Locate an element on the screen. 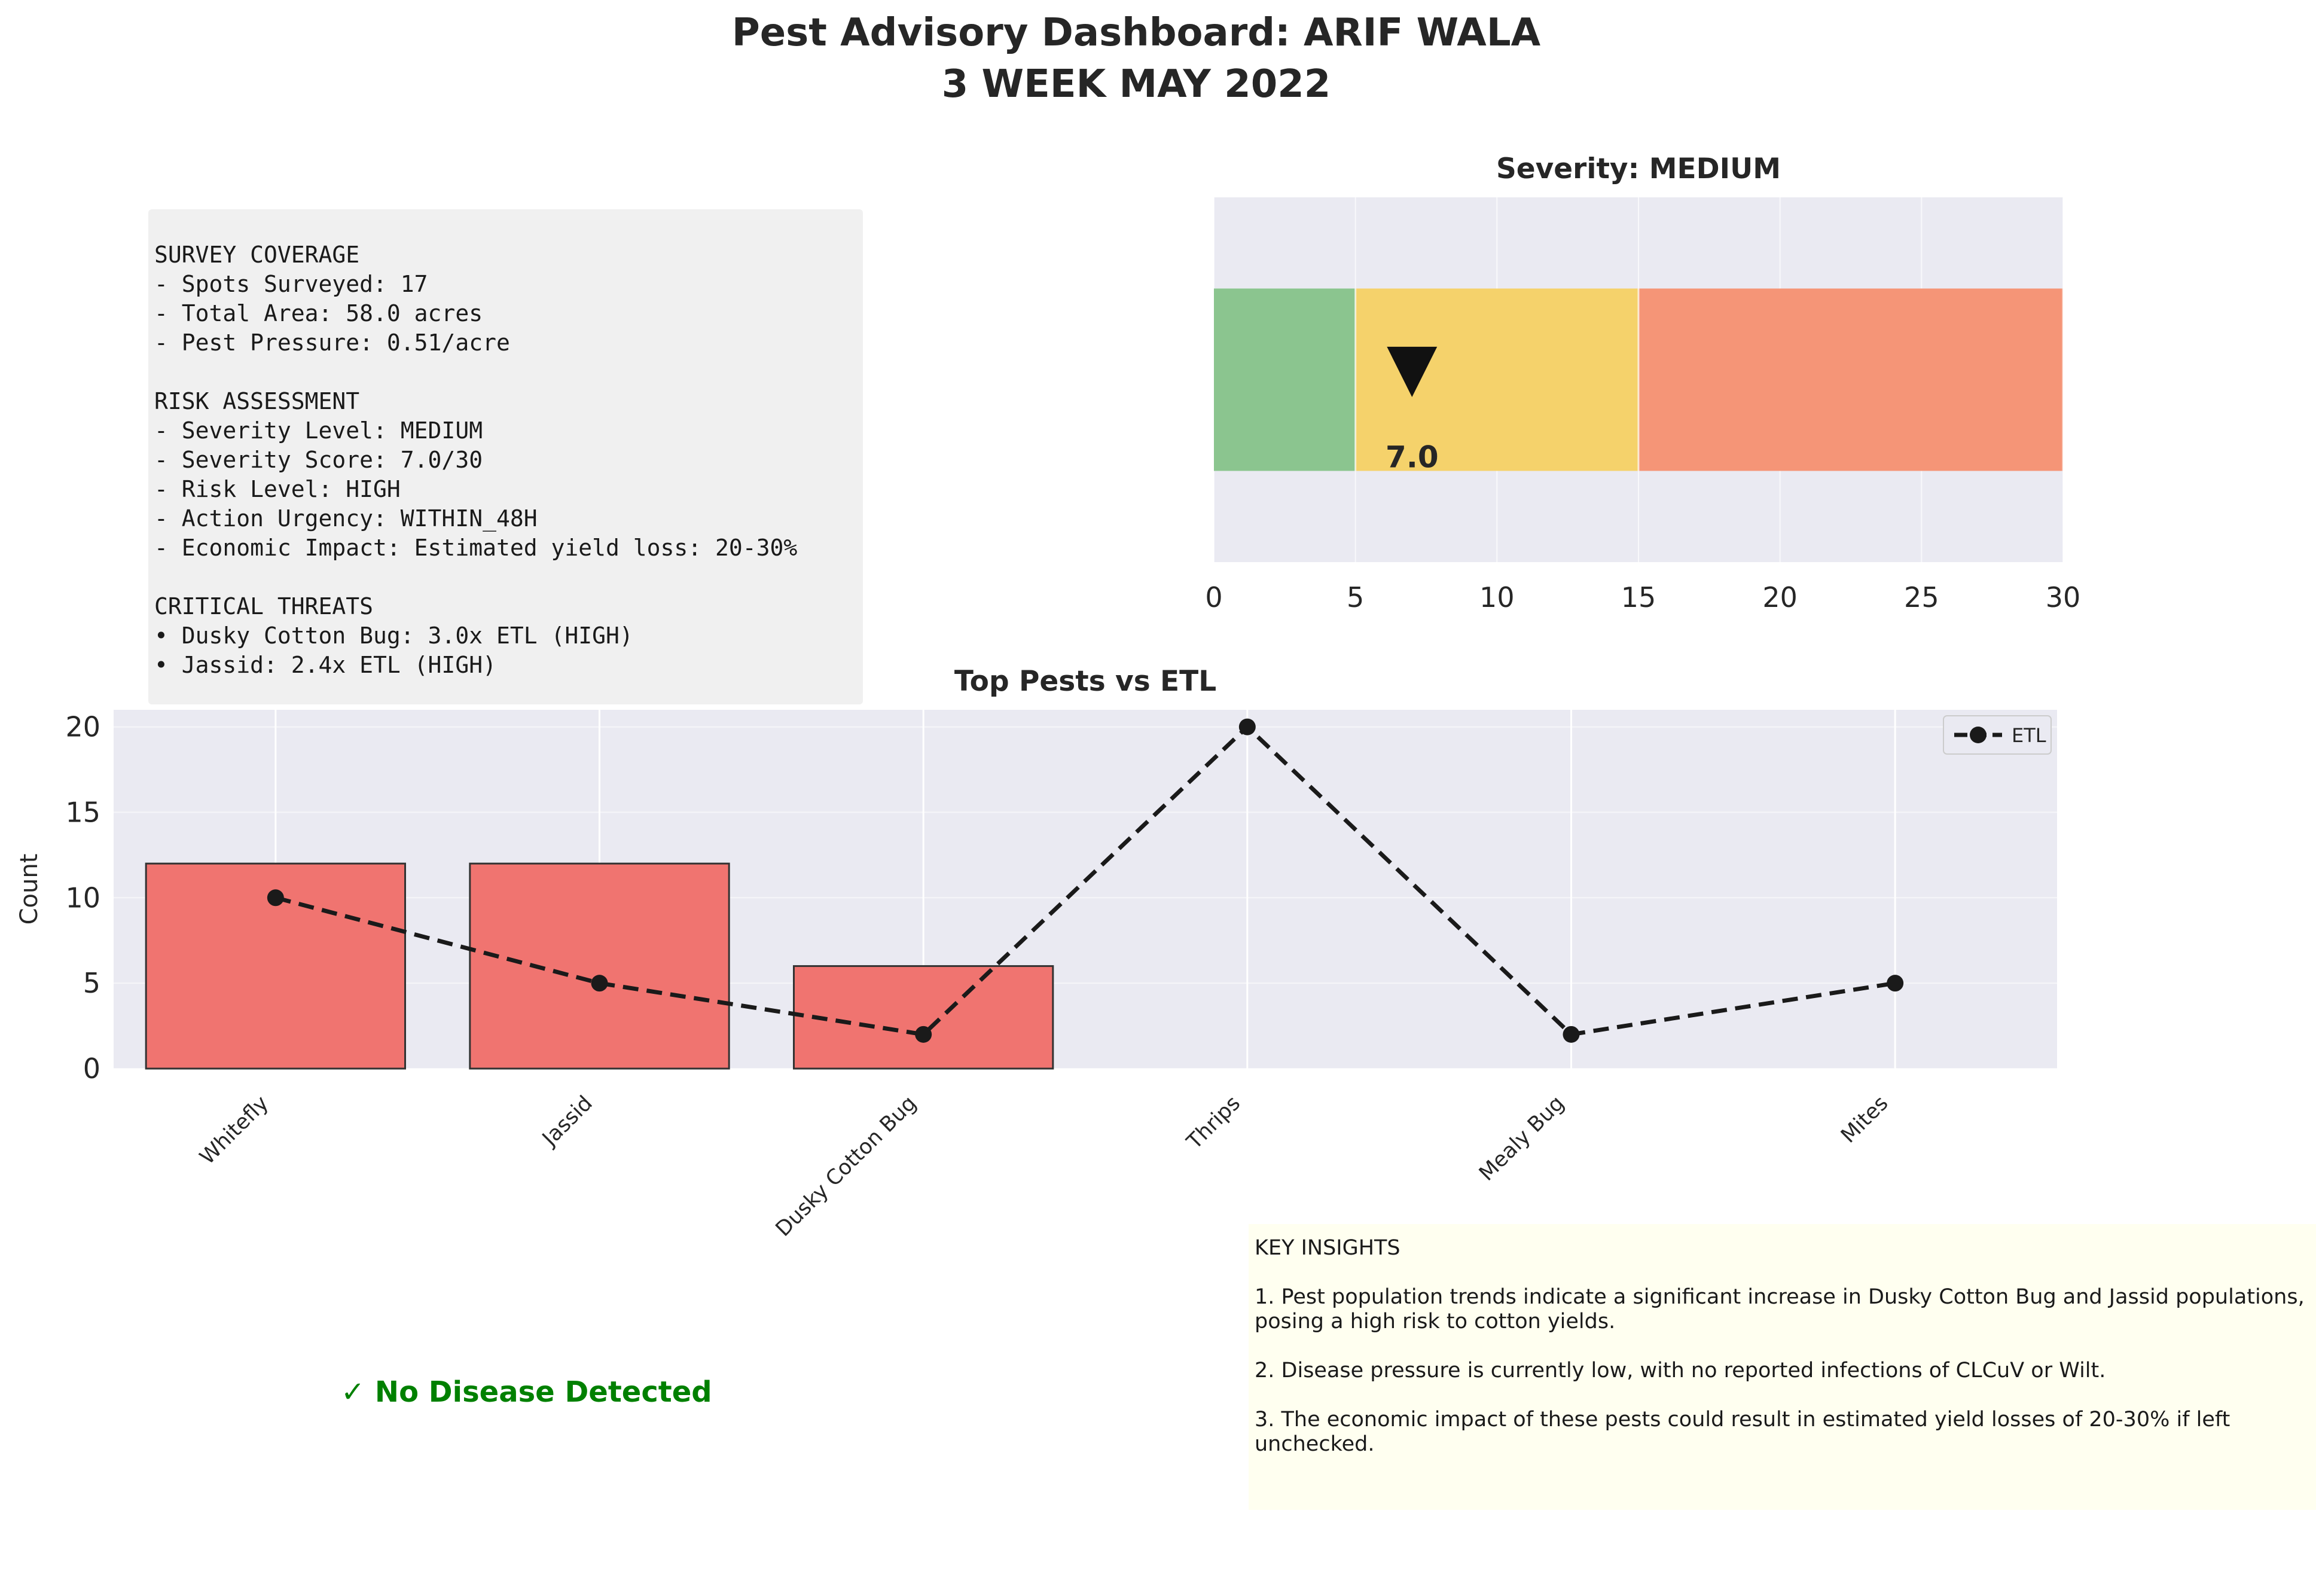 The width and height of the screenshot is (2316, 1596). bar-chart-title: Top Pests vs ETL is located at coordinates (1085, 681).